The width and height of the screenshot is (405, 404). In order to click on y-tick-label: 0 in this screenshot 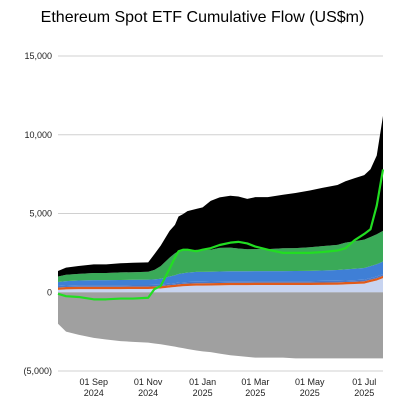, I will do `click(49, 292)`.